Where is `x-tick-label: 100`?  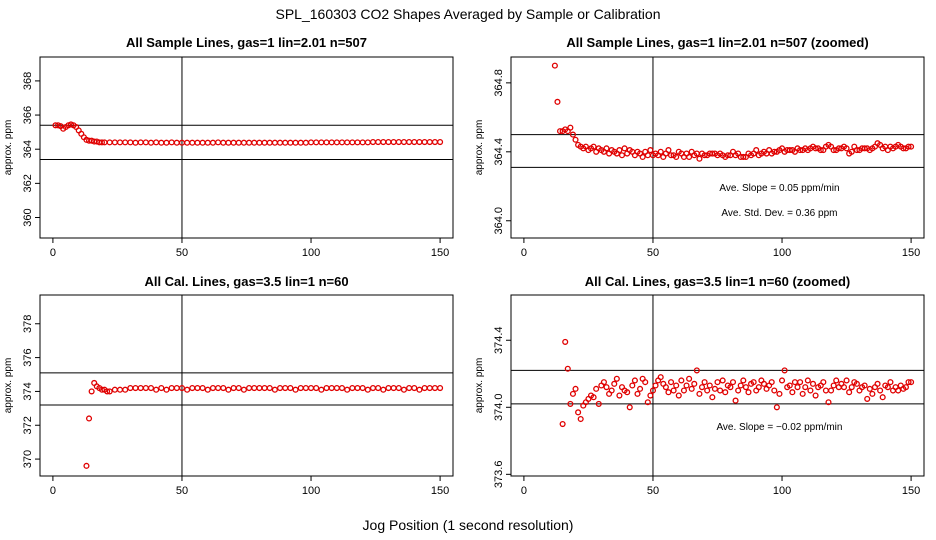
x-tick-label: 100 is located at coordinates (782, 253).